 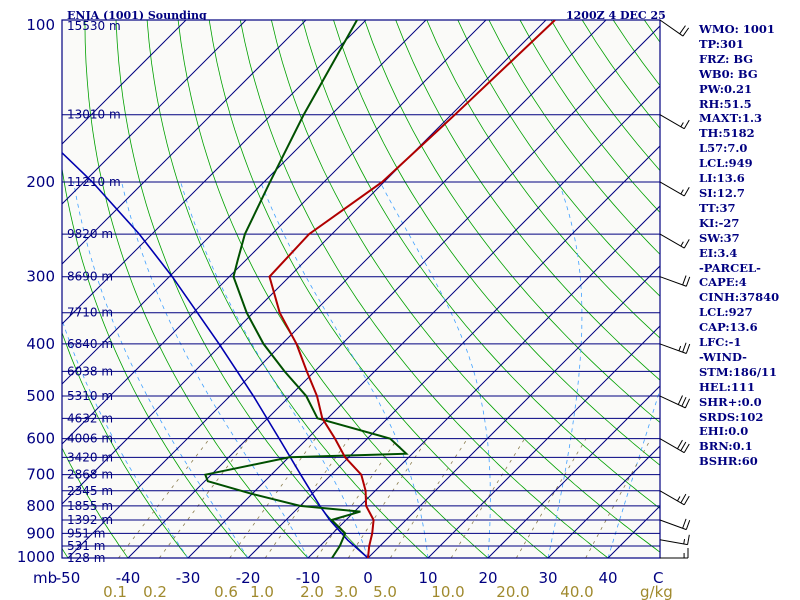 I want to click on stat-line: HEL:111, so click(x=727, y=386).